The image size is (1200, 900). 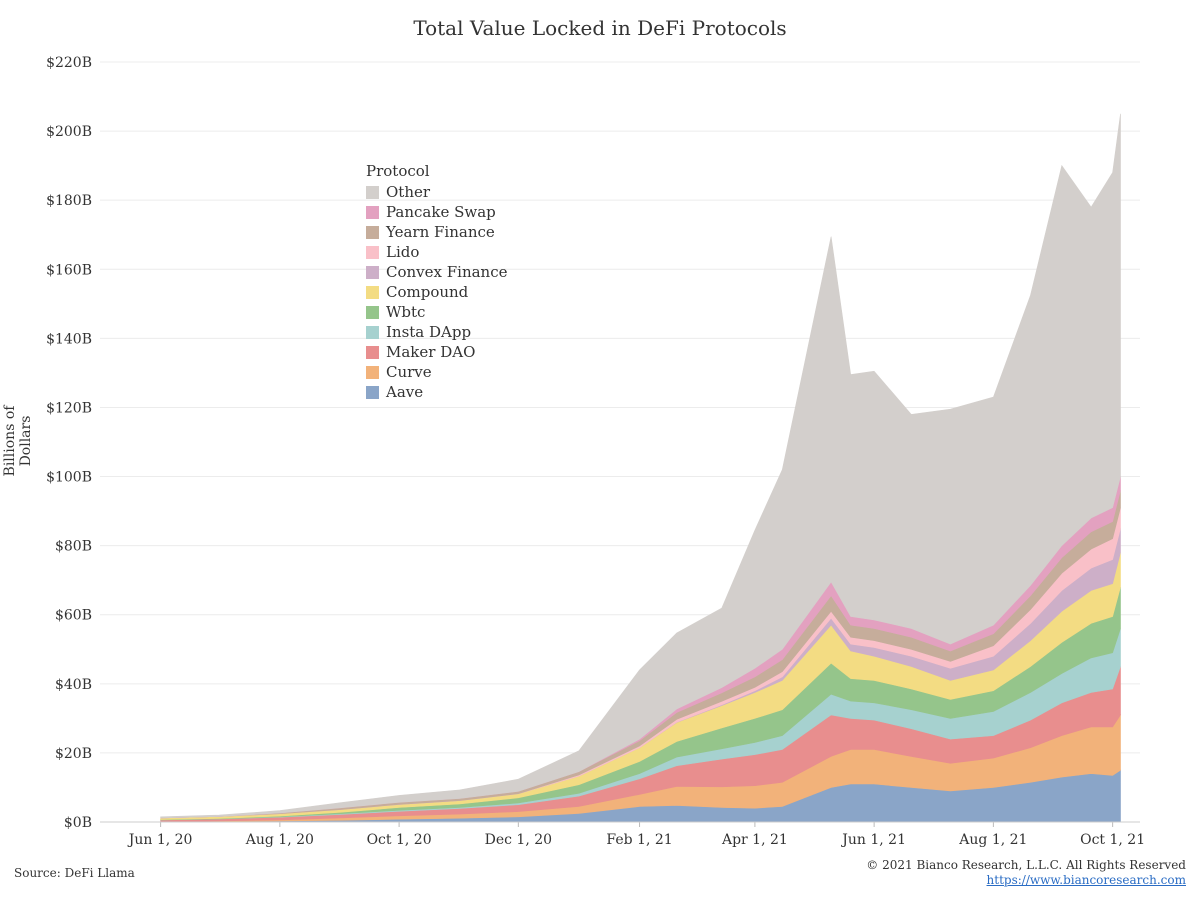 What do you see at coordinates (437, 312) in the screenshot?
I see `legend-item-wbtc: Wbtc` at bounding box center [437, 312].